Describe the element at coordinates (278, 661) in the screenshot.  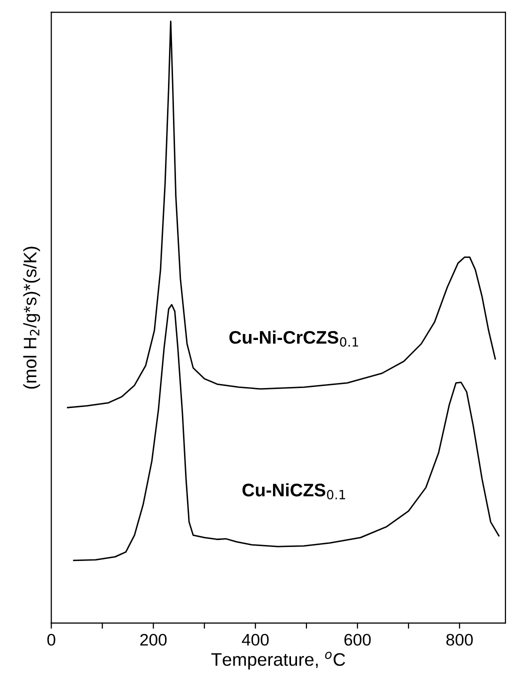
I see `x-axis-title: Temperature, $^{o}$C` at that location.